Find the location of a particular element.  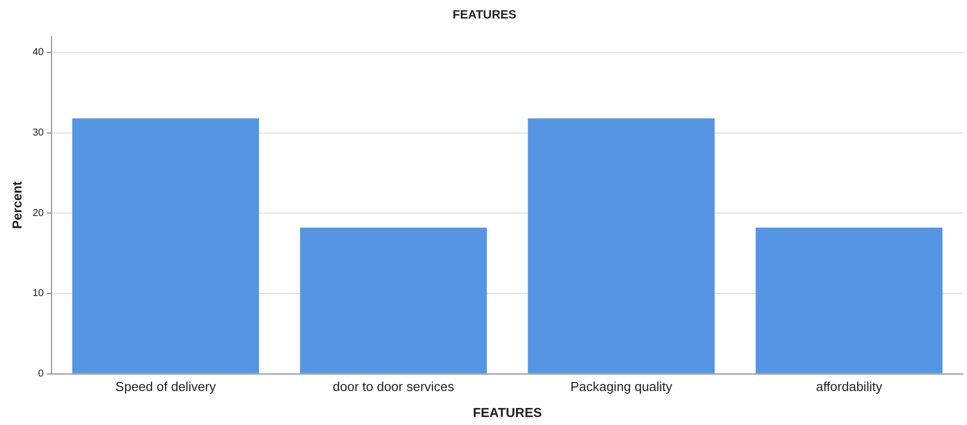

x-tick-label: affordability is located at coordinates (849, 386).